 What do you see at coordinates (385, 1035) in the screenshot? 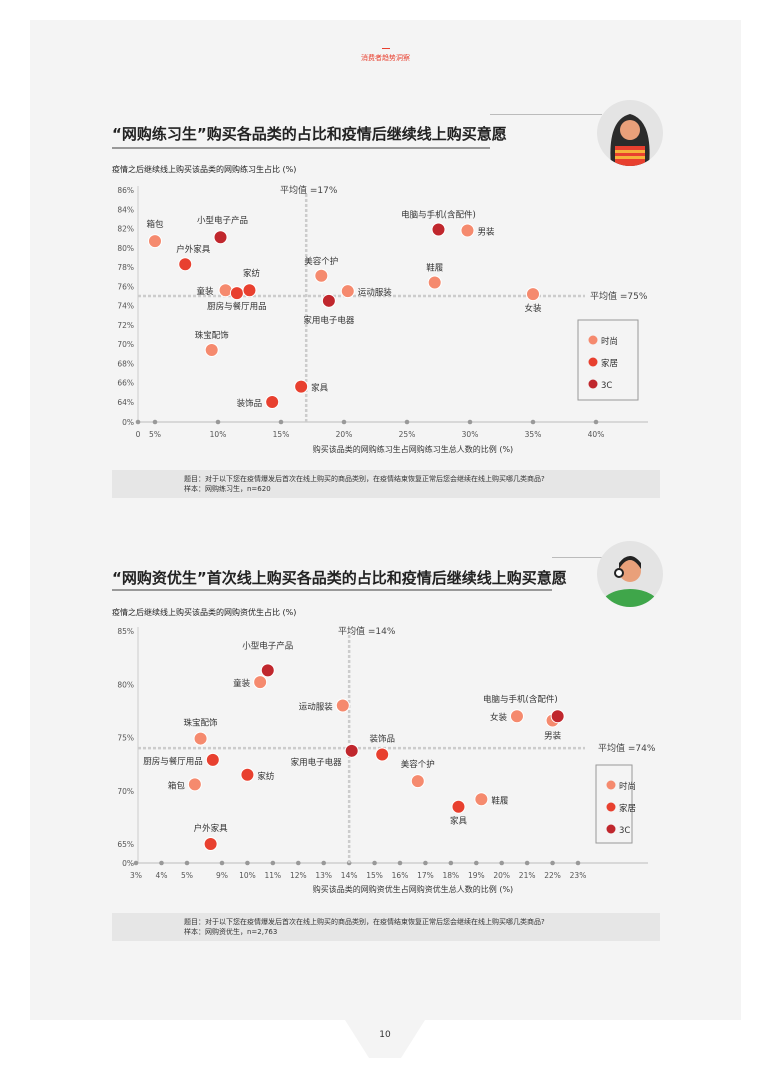
I see `page-number: 10` at bounding box center [385, 1035].